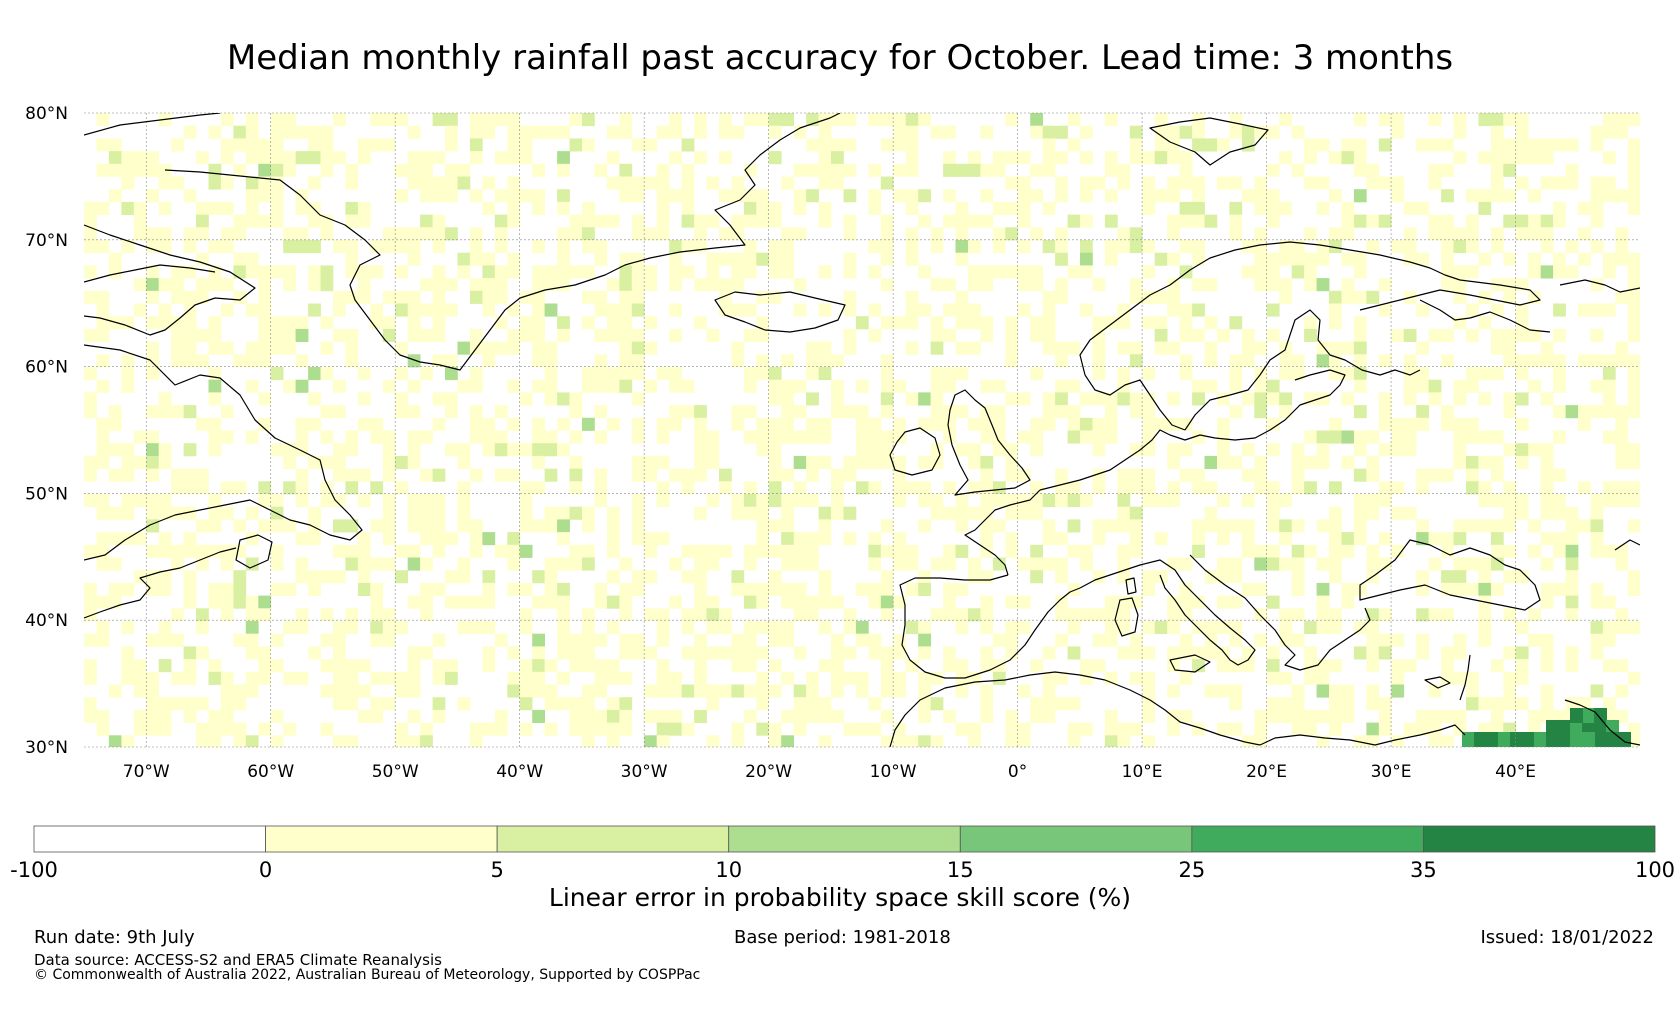 This screenshot has width=1680, height=1020. Describe the element at coordinates (1131, 586) in the screenshot. I see `coastline-corsica` at that location.